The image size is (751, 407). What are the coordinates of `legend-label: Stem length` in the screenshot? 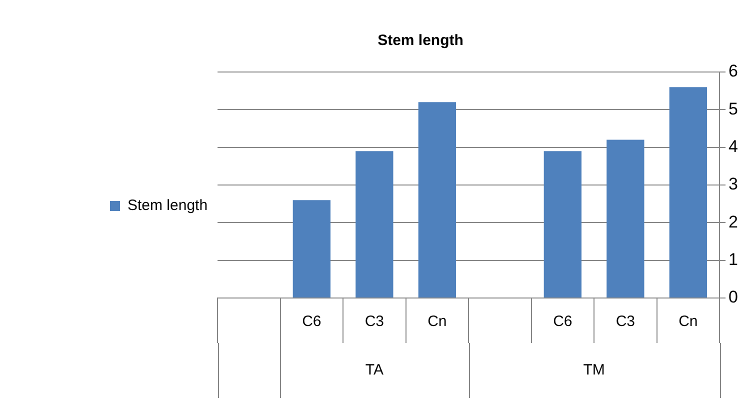 It's located at (168, 205).